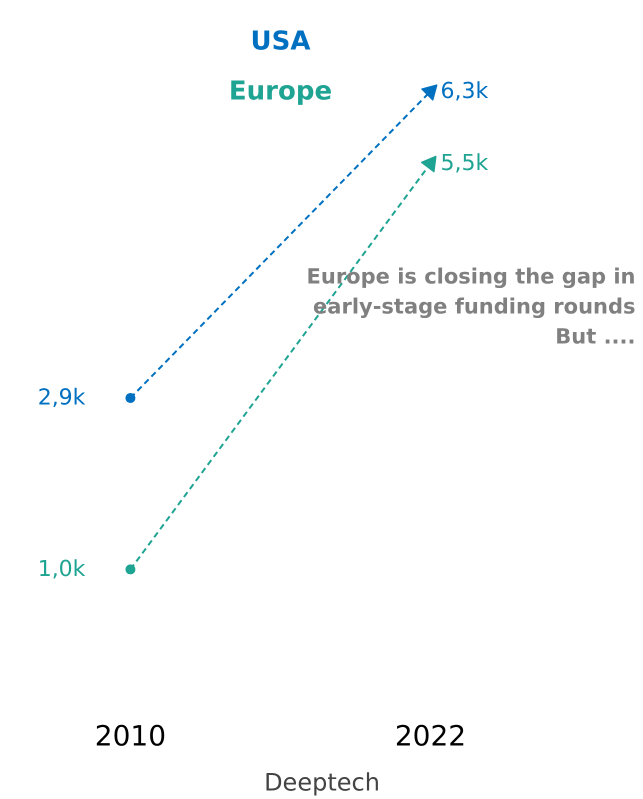 The height and width of the screenshot is (799, 643). Describe the element at coordinates (62, 398) in the screenshot. I see `data-label: 2,9k` at that location.